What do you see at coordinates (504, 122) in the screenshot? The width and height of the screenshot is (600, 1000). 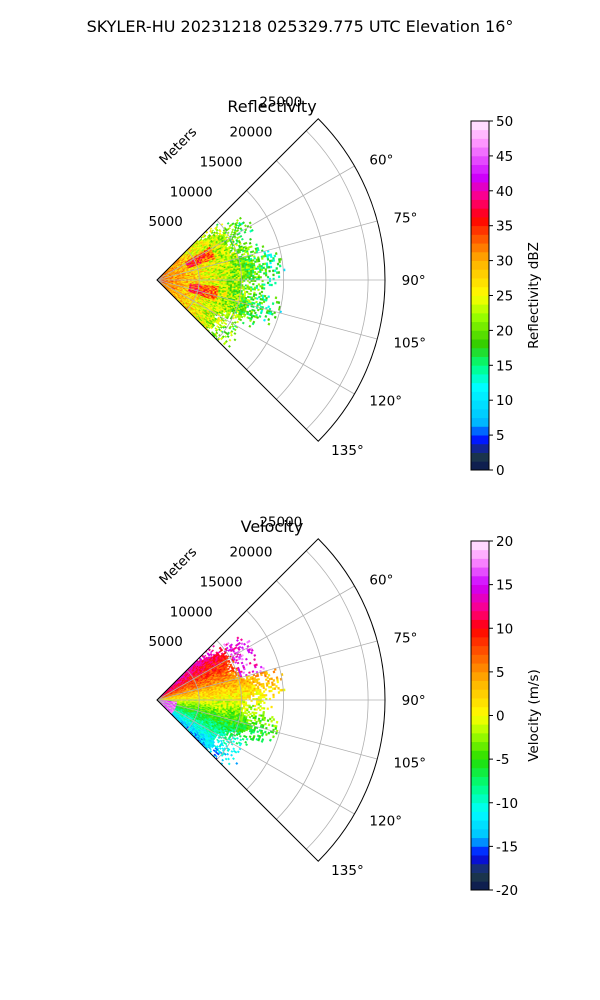 I see `colorbar-tick-label: 50` at bounding box center [504, 122].